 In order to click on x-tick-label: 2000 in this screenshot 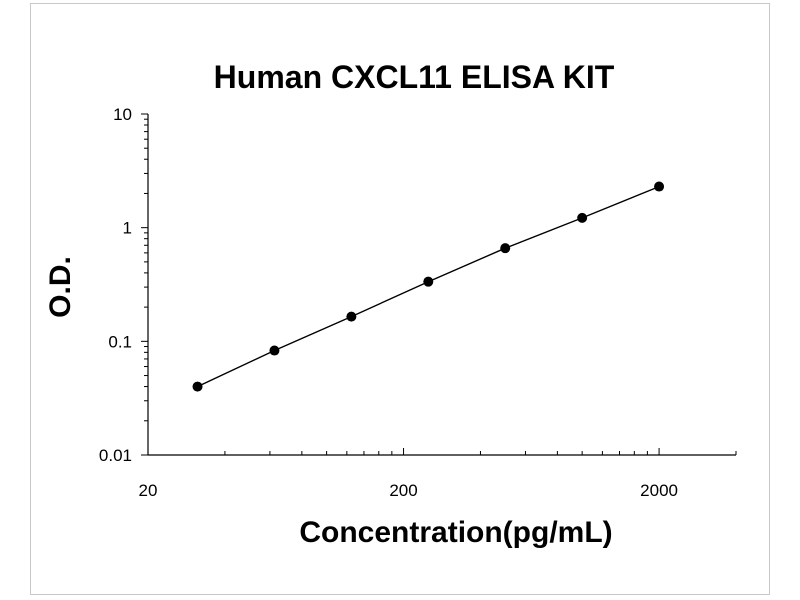, I will do `click(659, 490)`.